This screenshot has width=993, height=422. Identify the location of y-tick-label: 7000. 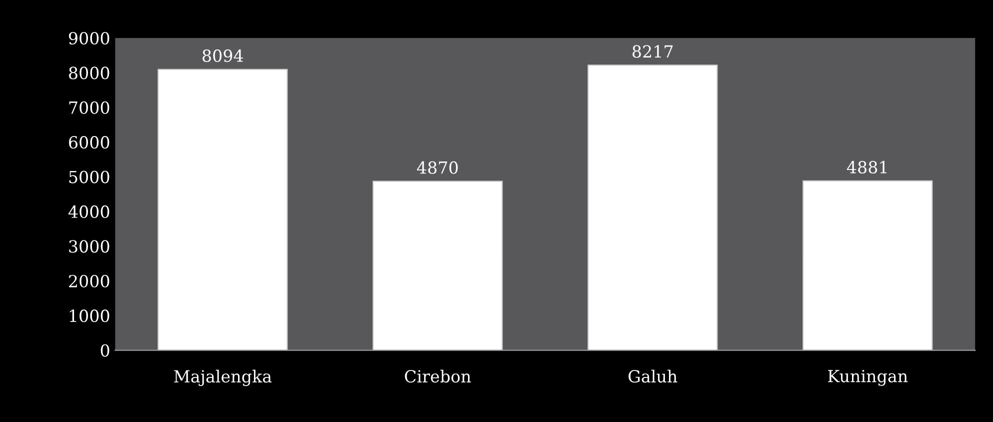
(89, 107).